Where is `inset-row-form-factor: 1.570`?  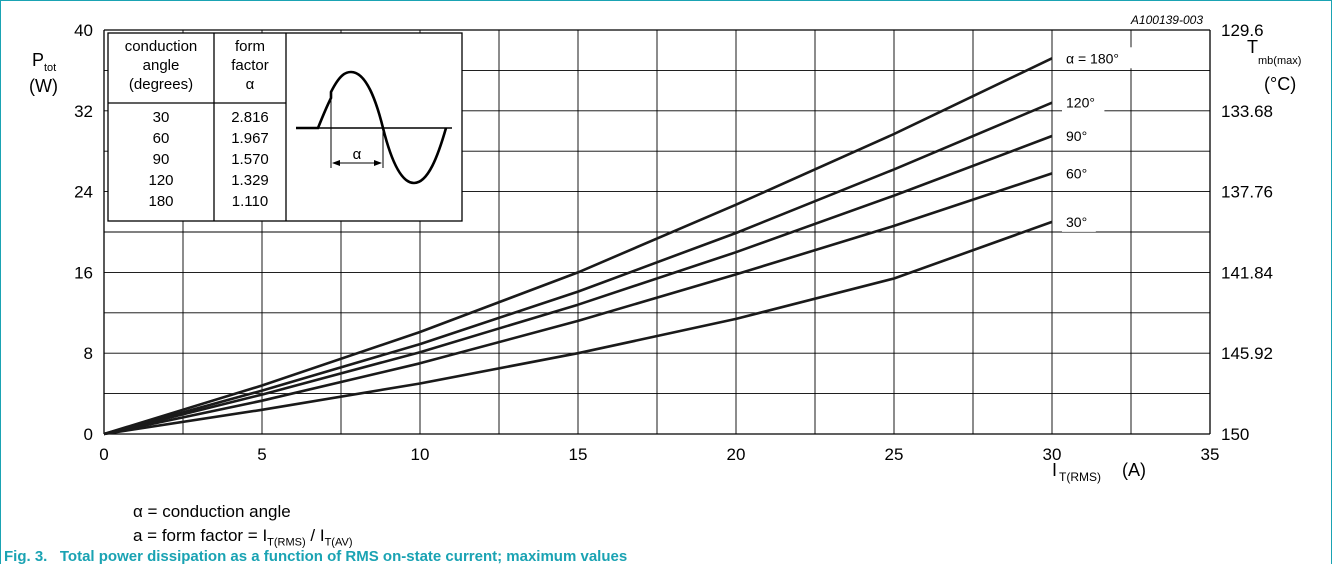 inset-row-form-factor: 1.570 is located at coordinates (250, 159).